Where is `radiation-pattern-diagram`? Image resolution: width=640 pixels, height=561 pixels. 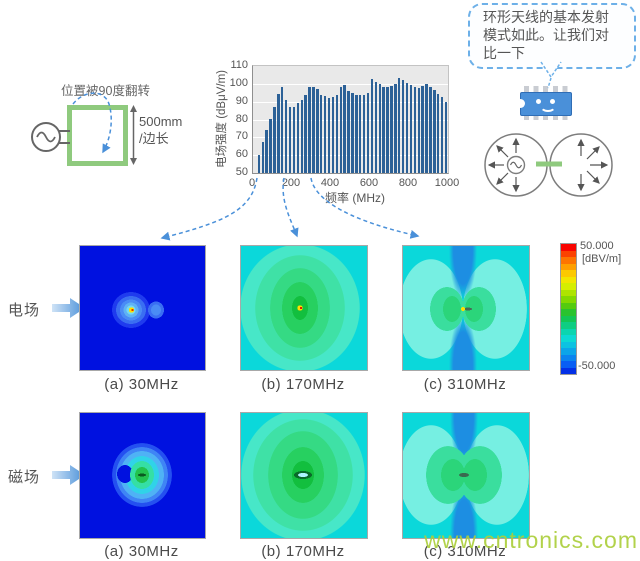 radiation-pattern-diagram is located at coordinates (548, 165).